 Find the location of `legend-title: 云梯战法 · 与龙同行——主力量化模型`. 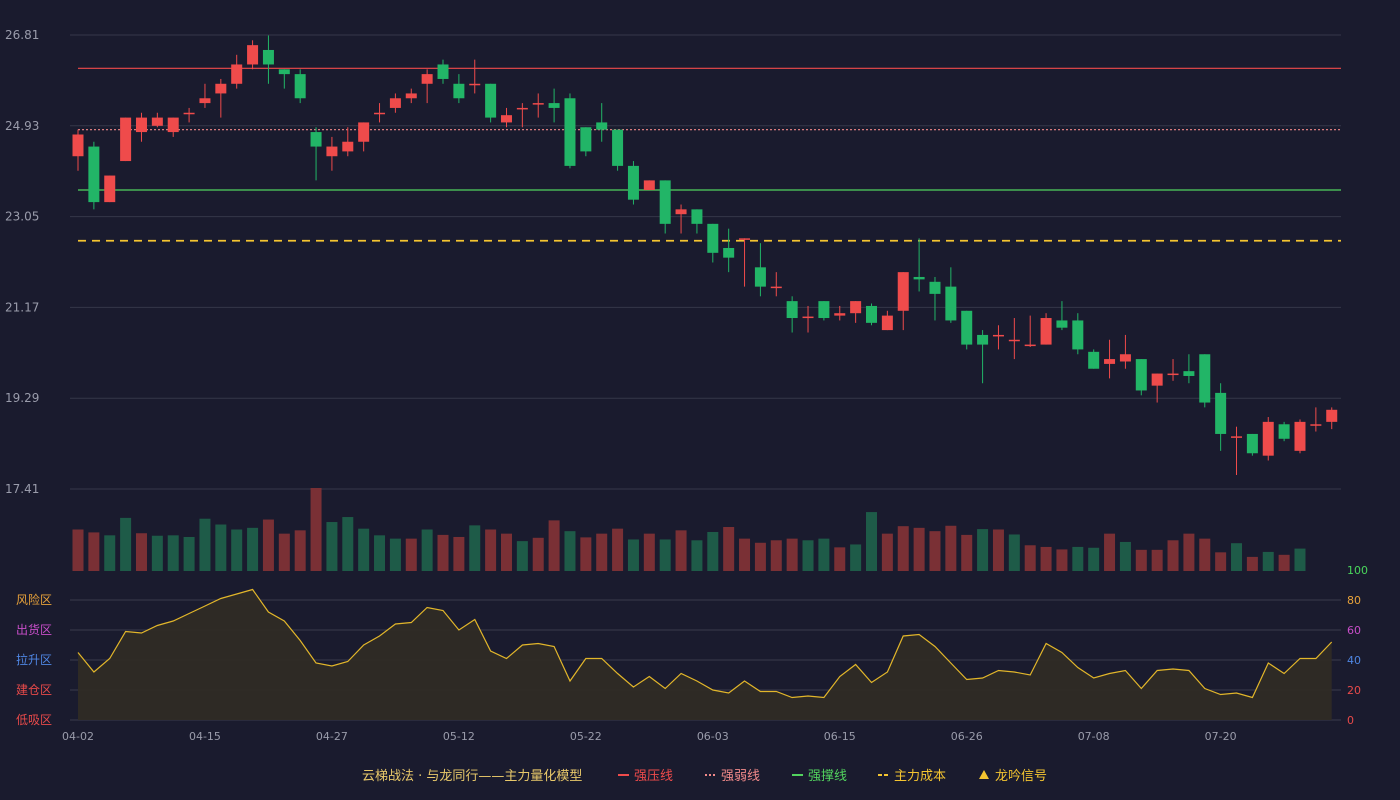

legend-title: 云梯战法 · 与龙同行——主力量化模型 is located at coordinates (472, 776).